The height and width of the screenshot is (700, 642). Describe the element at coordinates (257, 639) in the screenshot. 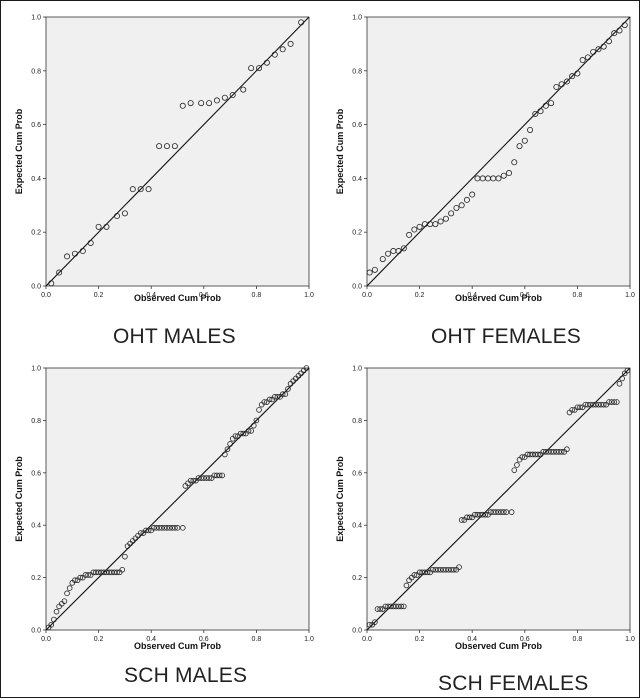

I see `x-tick-label: 0.8` at that location.